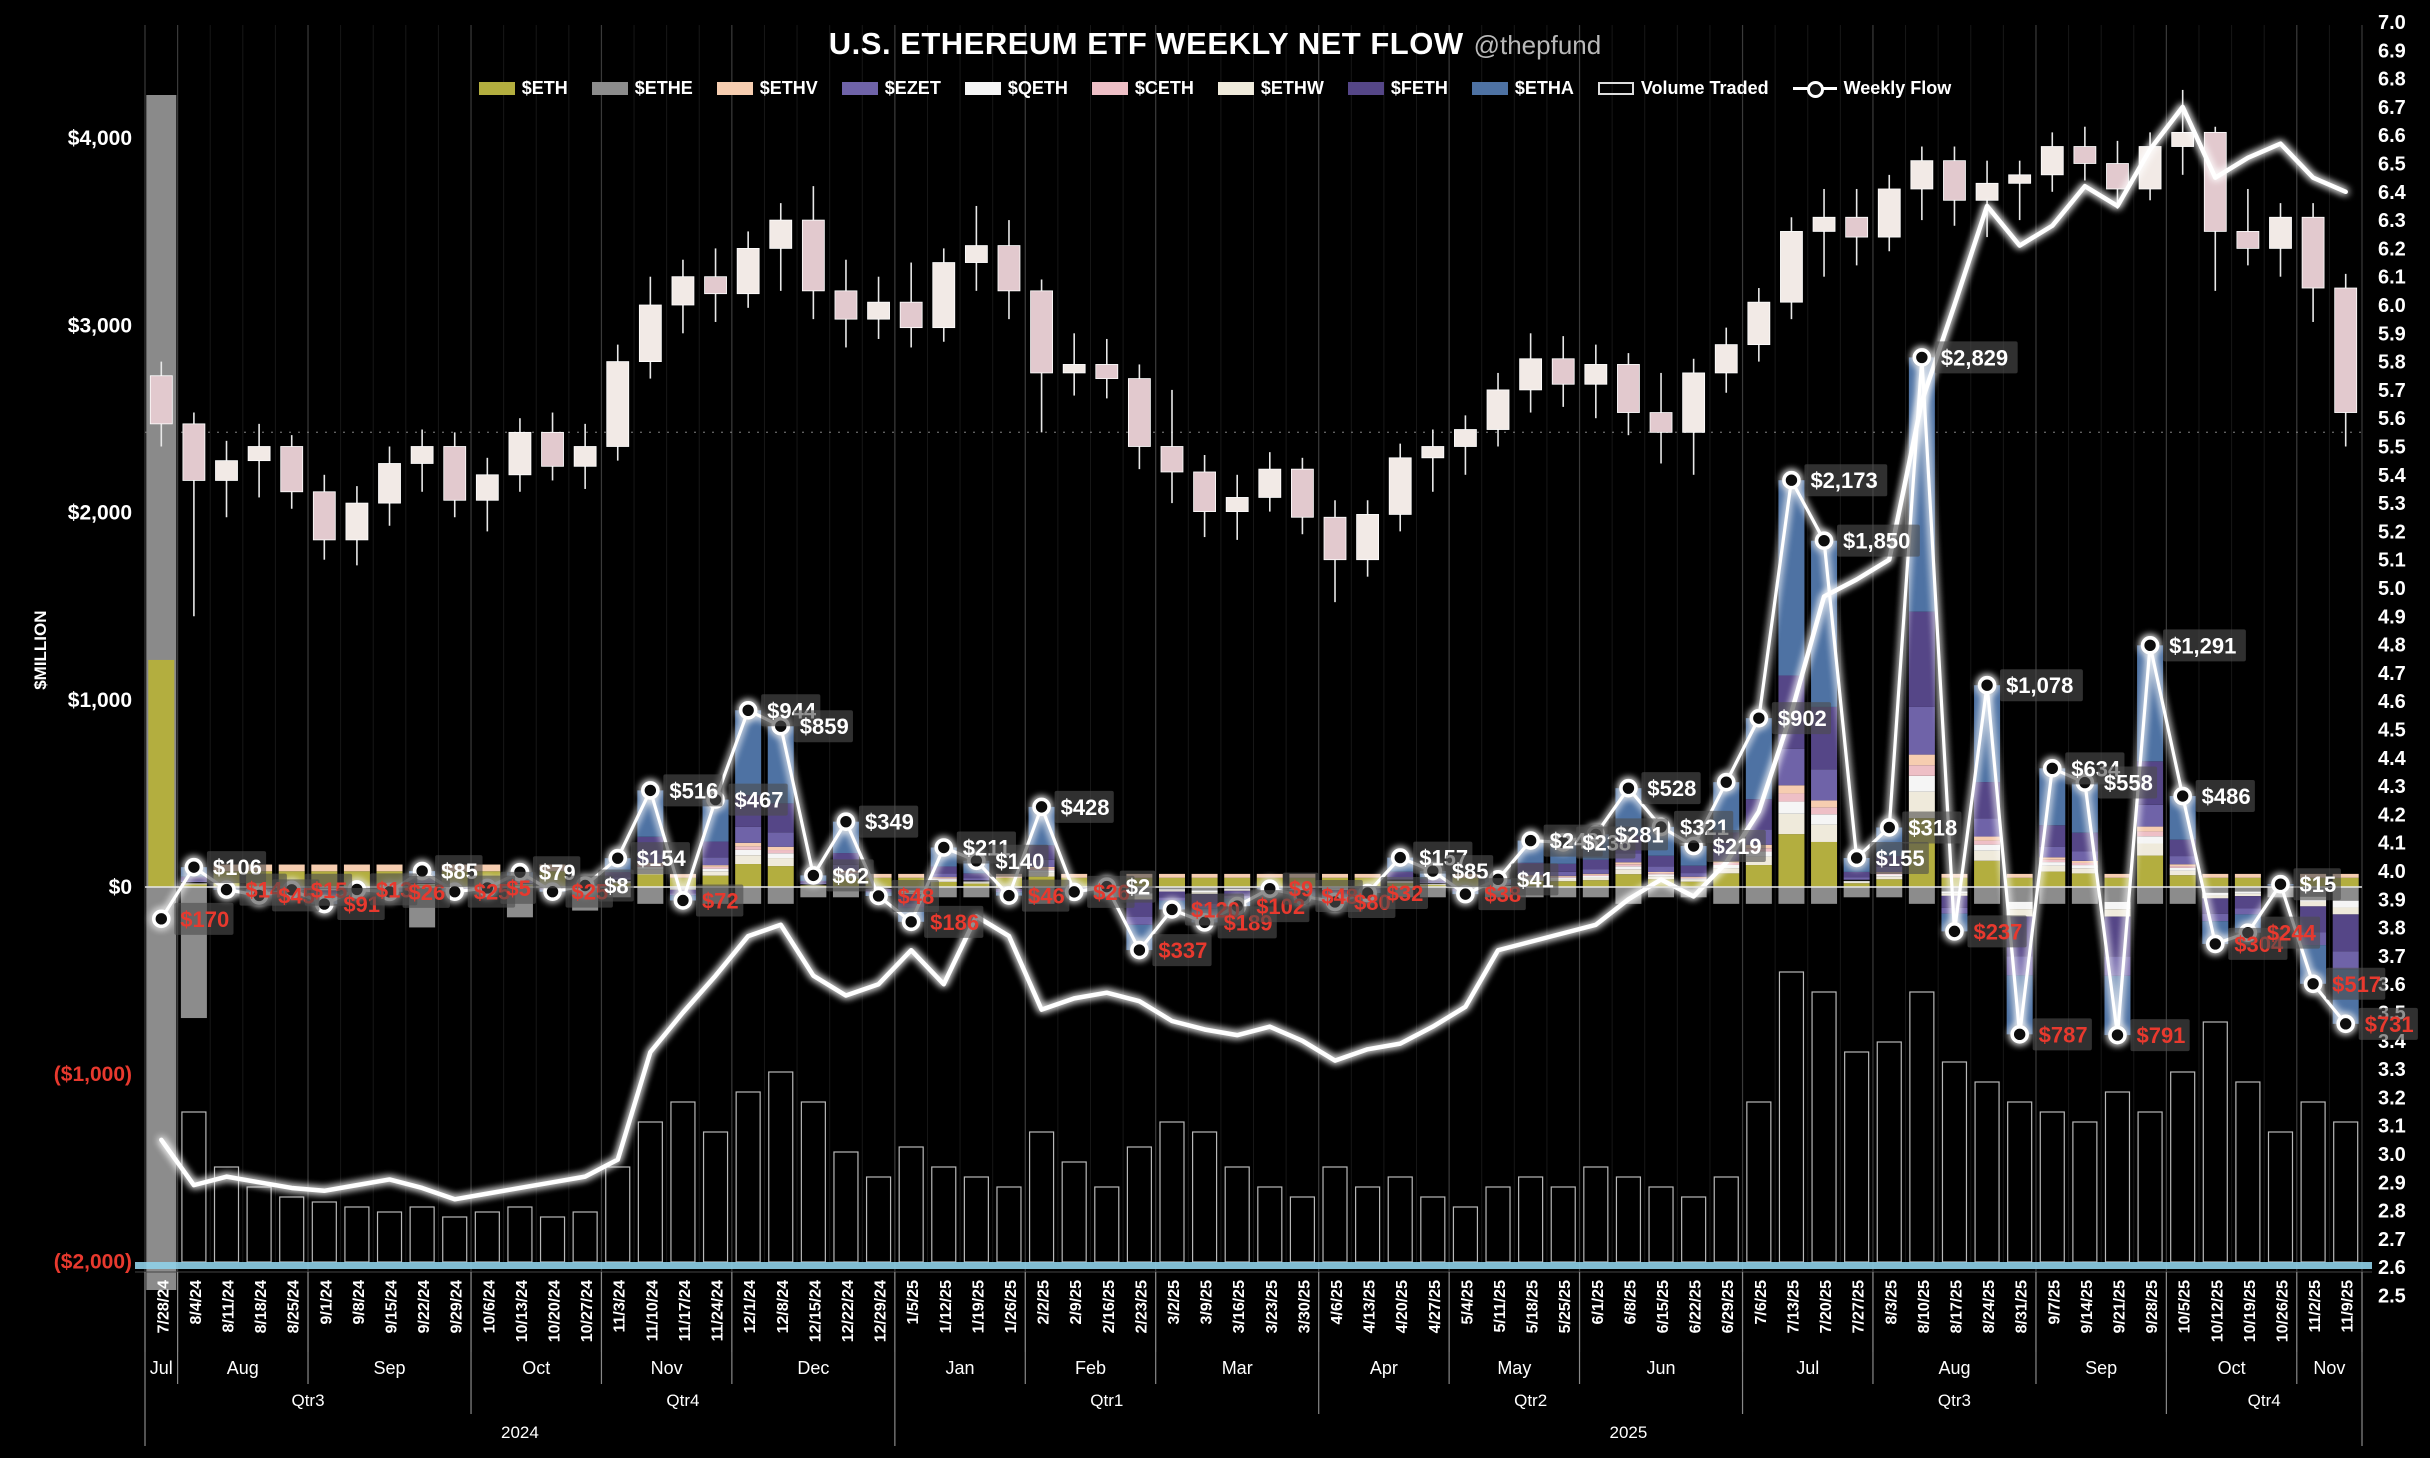  What do you see at coordinates (1085, 807) in the screenshot?
I see `flow-label: $428` at bounding box center [1085, 807].